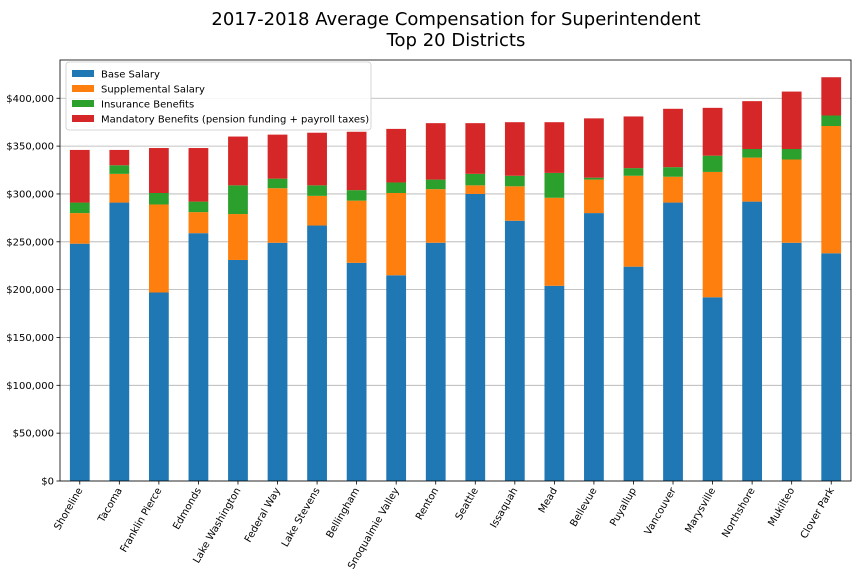  What do you see at coordinates (781, 507) in the screenshot?
I see `x-tick-label: Mukilteo` at bounding box center [781, 507].